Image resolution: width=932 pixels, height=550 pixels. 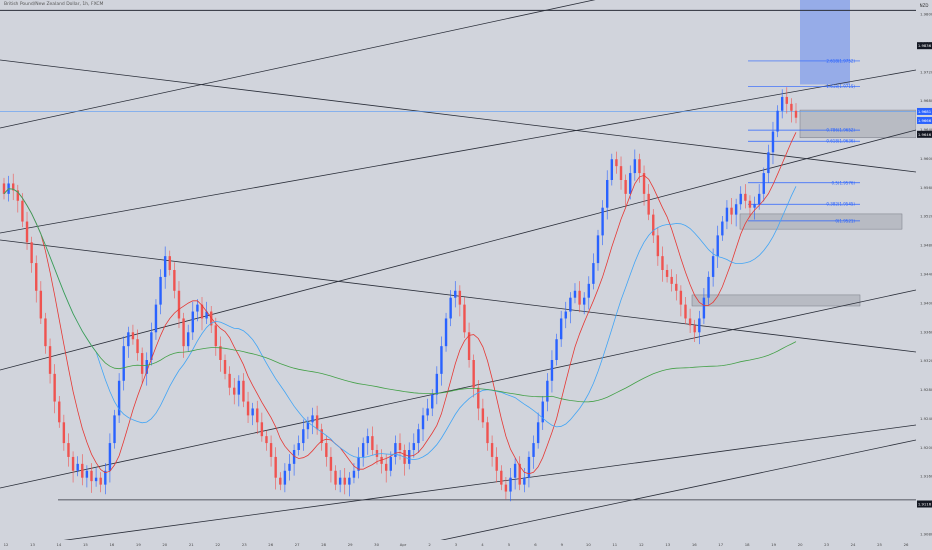 What do you see at coordinates (244, 544) in the screenshot?
I see `x-tick-label: 23` at bounding box center [244, 544].